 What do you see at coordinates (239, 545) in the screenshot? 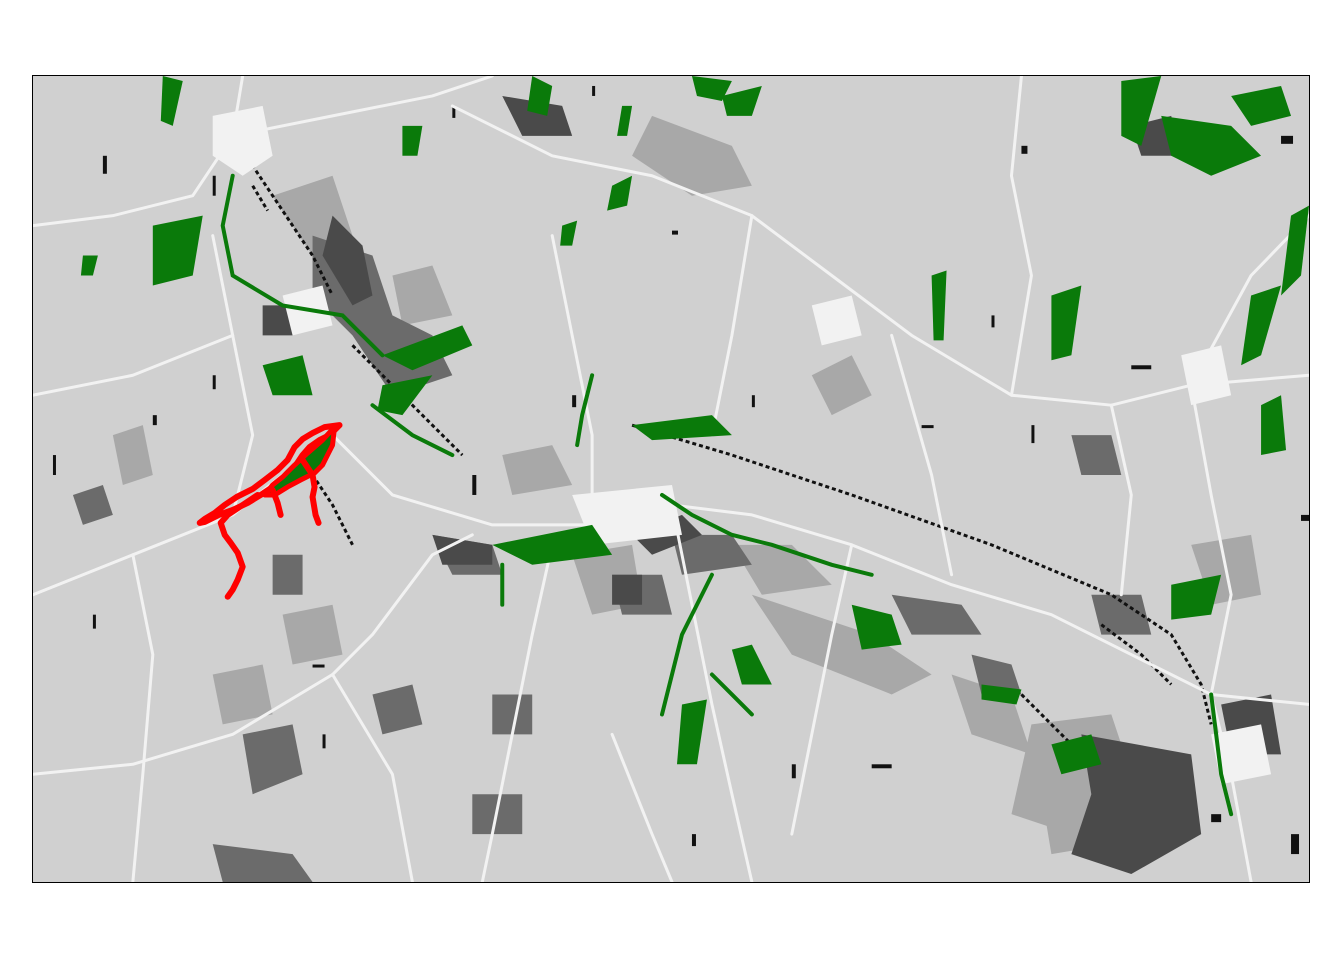
I see `highlighted-region-branch` at bounding box center [239, 545].